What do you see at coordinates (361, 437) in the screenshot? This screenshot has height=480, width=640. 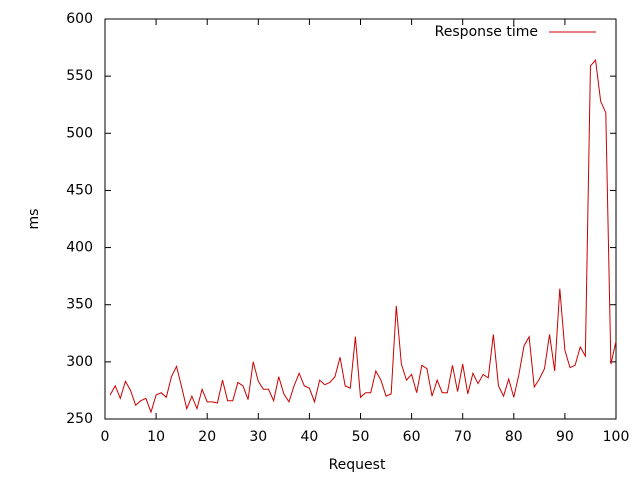 I see `x-tick-label: 50` at bounding box center [361, 437].